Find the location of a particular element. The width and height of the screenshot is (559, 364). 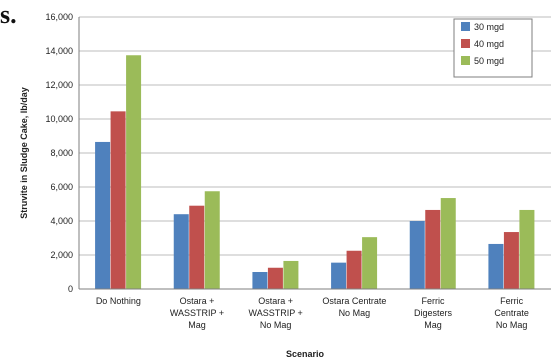

y-tick-label: 6,000 is located at coordinates (61, 187).